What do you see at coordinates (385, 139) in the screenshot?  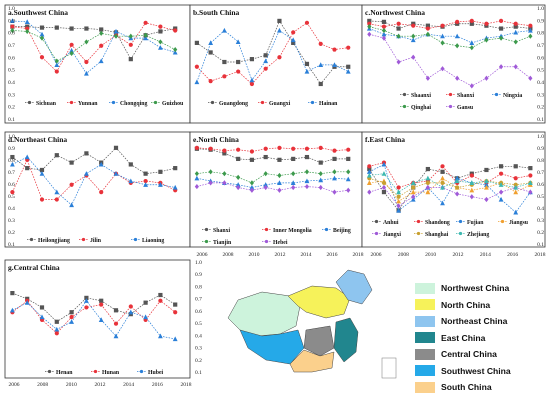 I see `panel-title: f.East China` at bounding box center [385, 139].